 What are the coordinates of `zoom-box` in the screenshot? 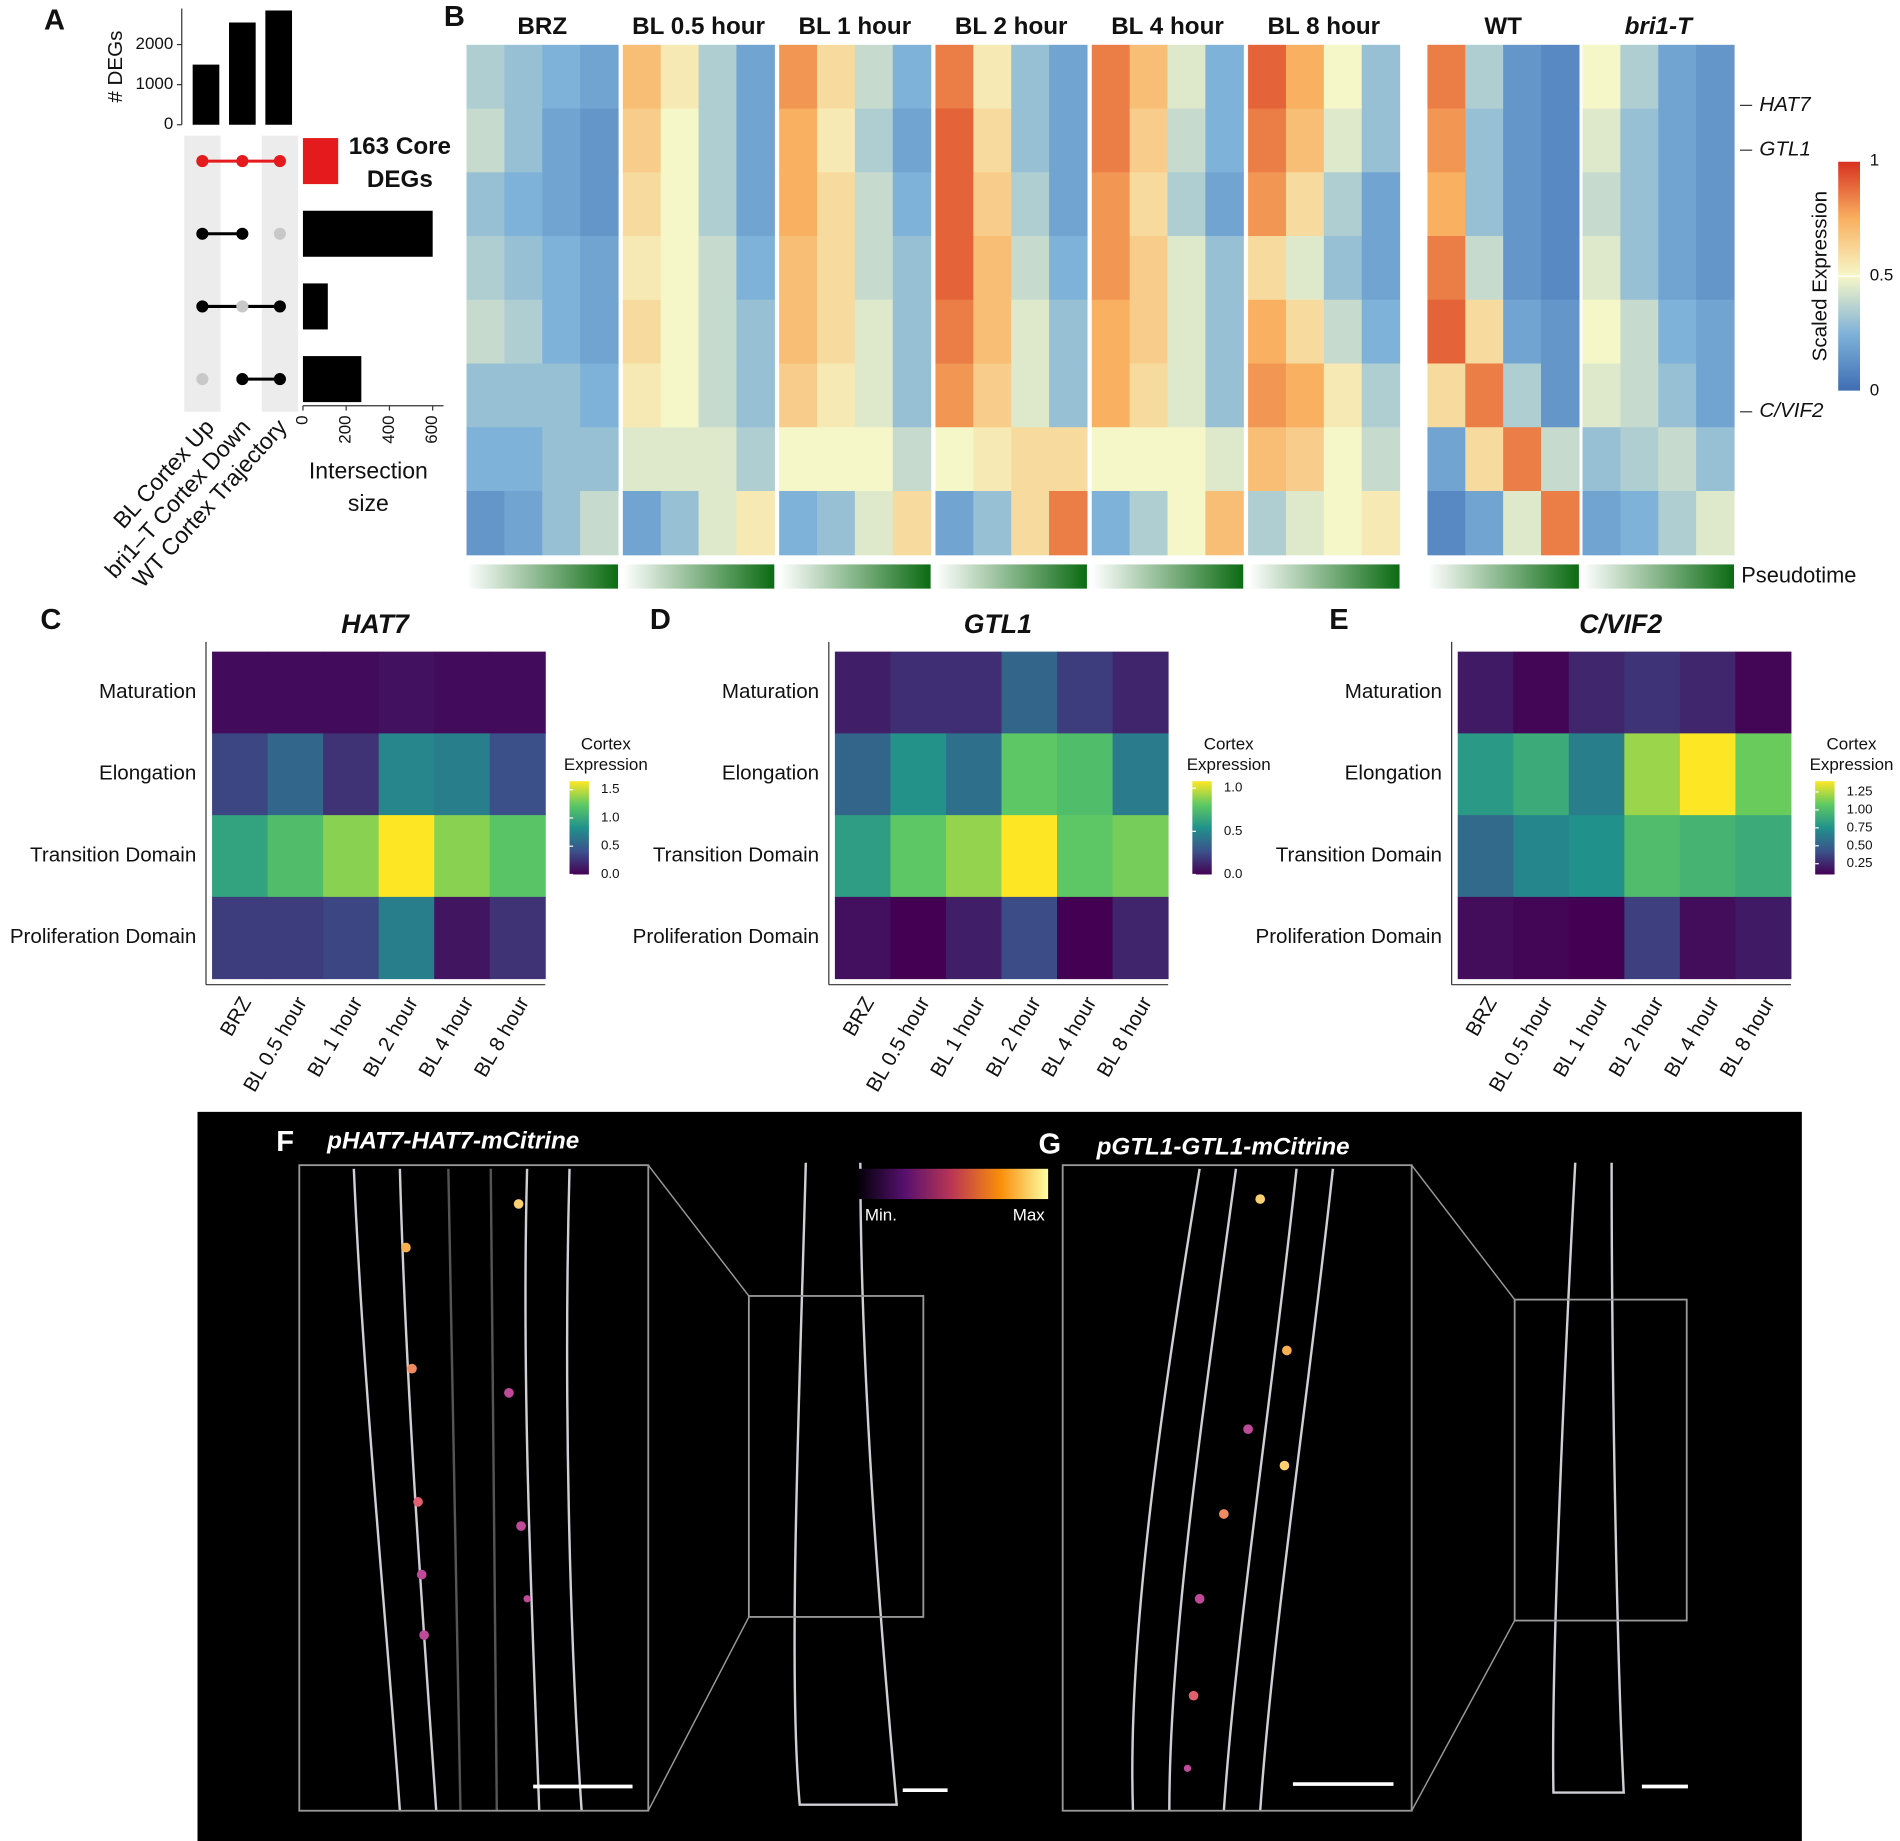 It's located at (474, 1488).